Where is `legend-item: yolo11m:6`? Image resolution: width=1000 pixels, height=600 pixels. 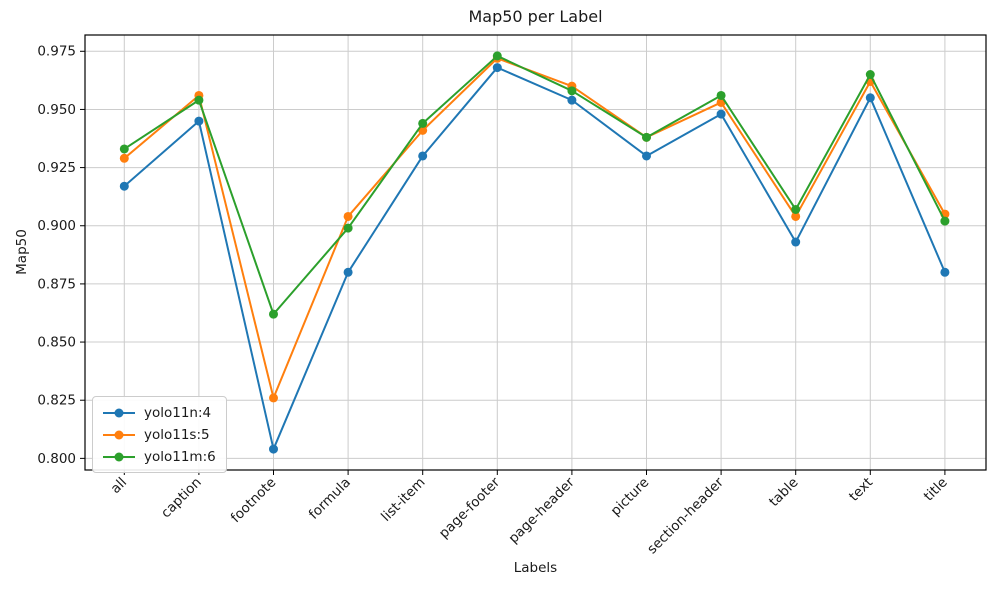 legend-item: yolo11m:6 is located at coordinates (159, 456).